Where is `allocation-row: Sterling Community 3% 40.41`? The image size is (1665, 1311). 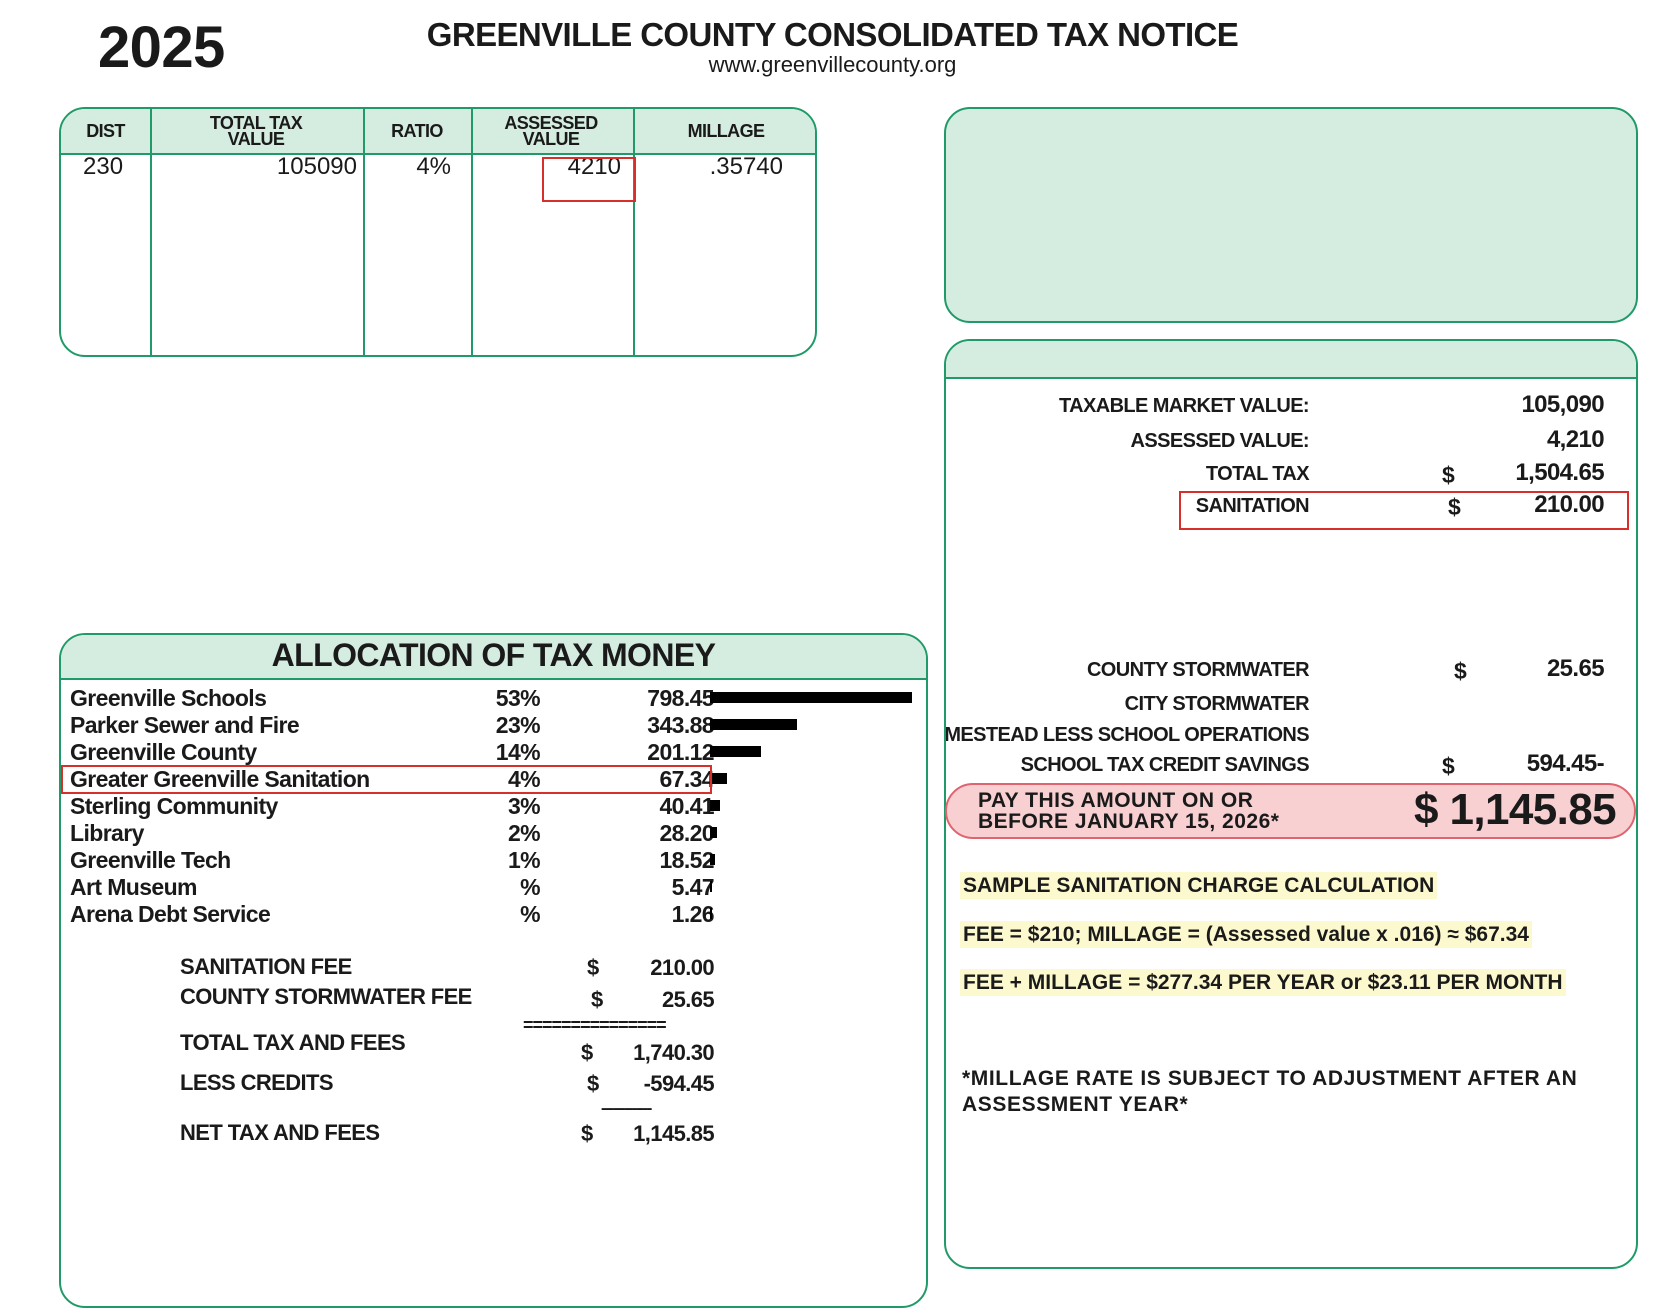 allocation-row: Sterling Community 3% 40.41 is located at coordinates (493, 806).